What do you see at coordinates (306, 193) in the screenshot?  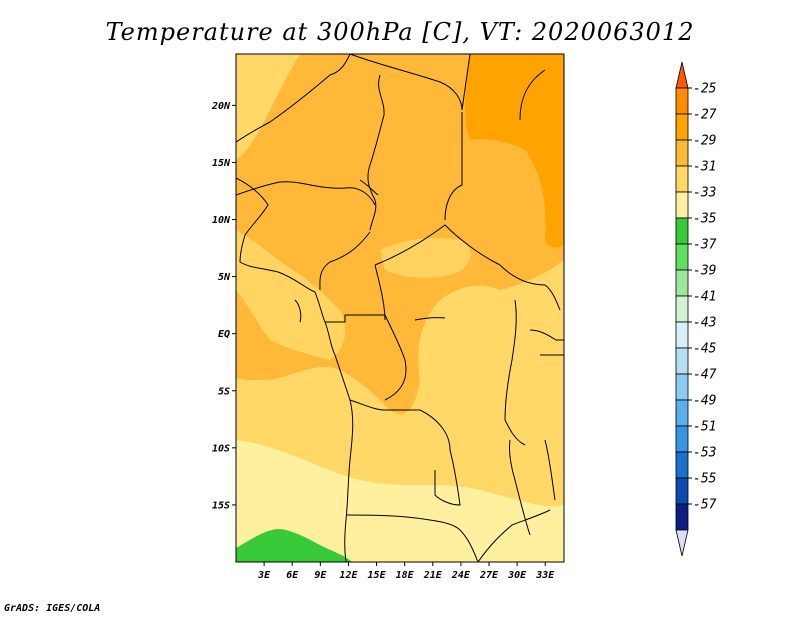 I see `border-niger-nigeria` at bounding box center [306, 193].